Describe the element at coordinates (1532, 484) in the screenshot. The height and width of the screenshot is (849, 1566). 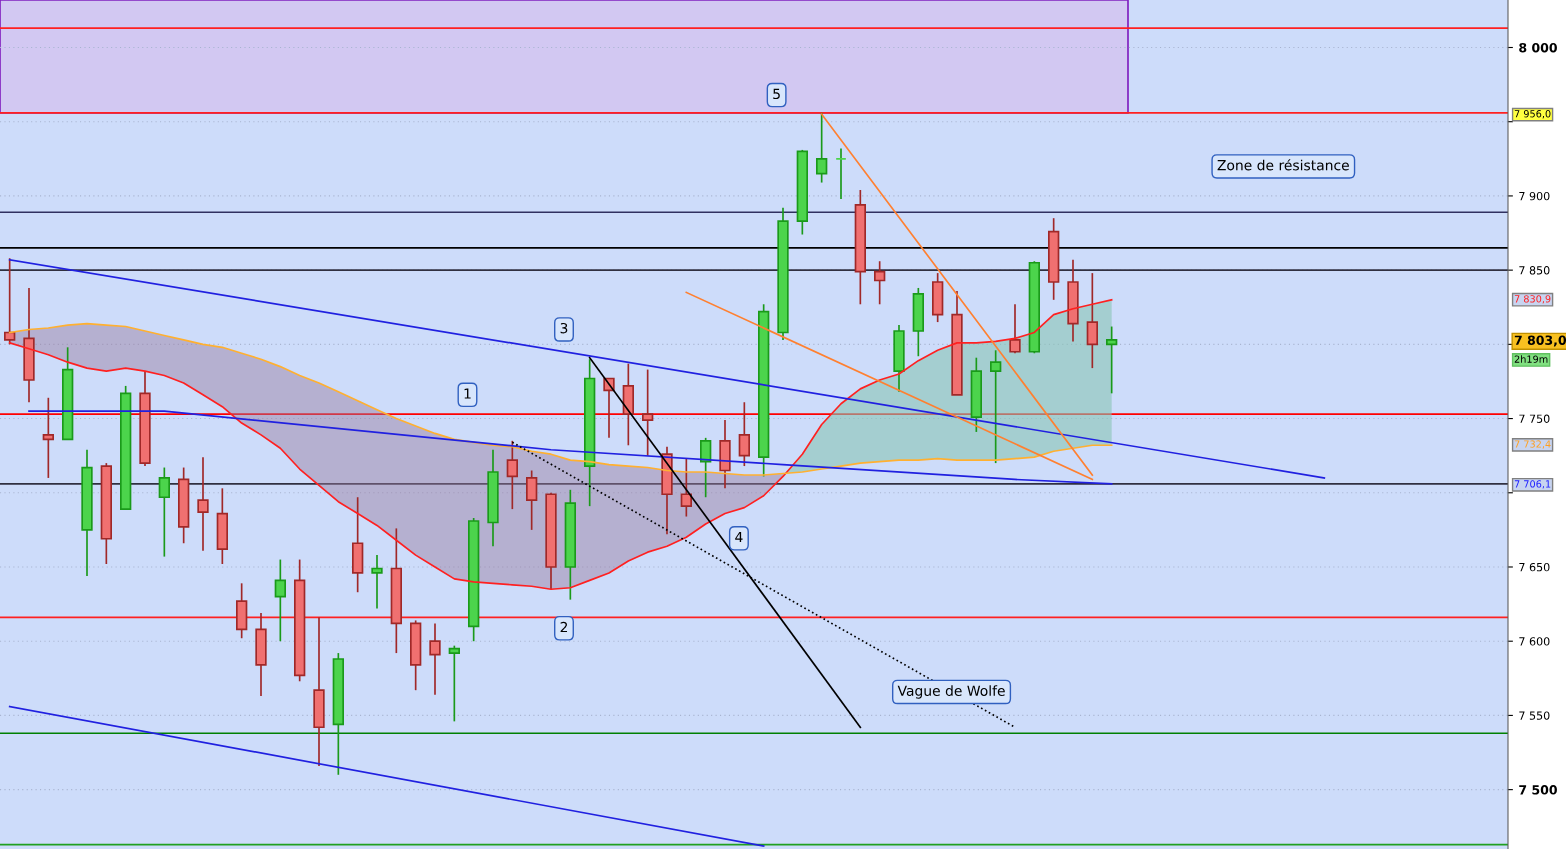
I see `text: 7 706,1` at that location.